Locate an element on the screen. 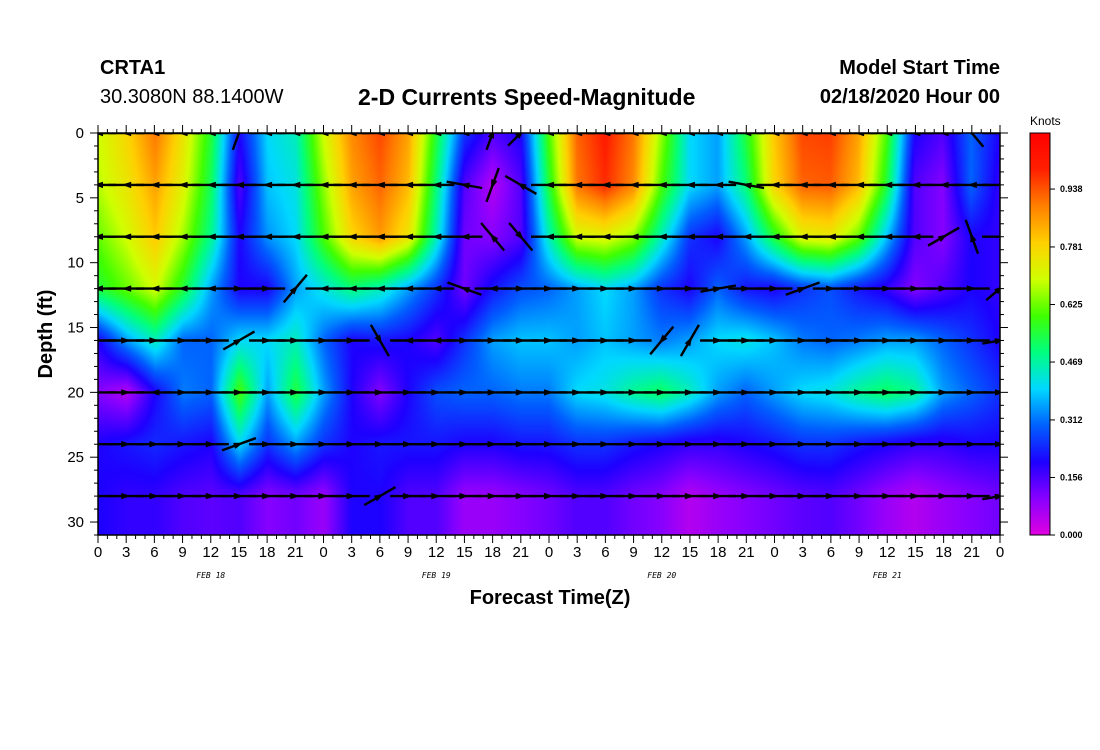  colorbar-gradient is located at coordinates (1040, 334).